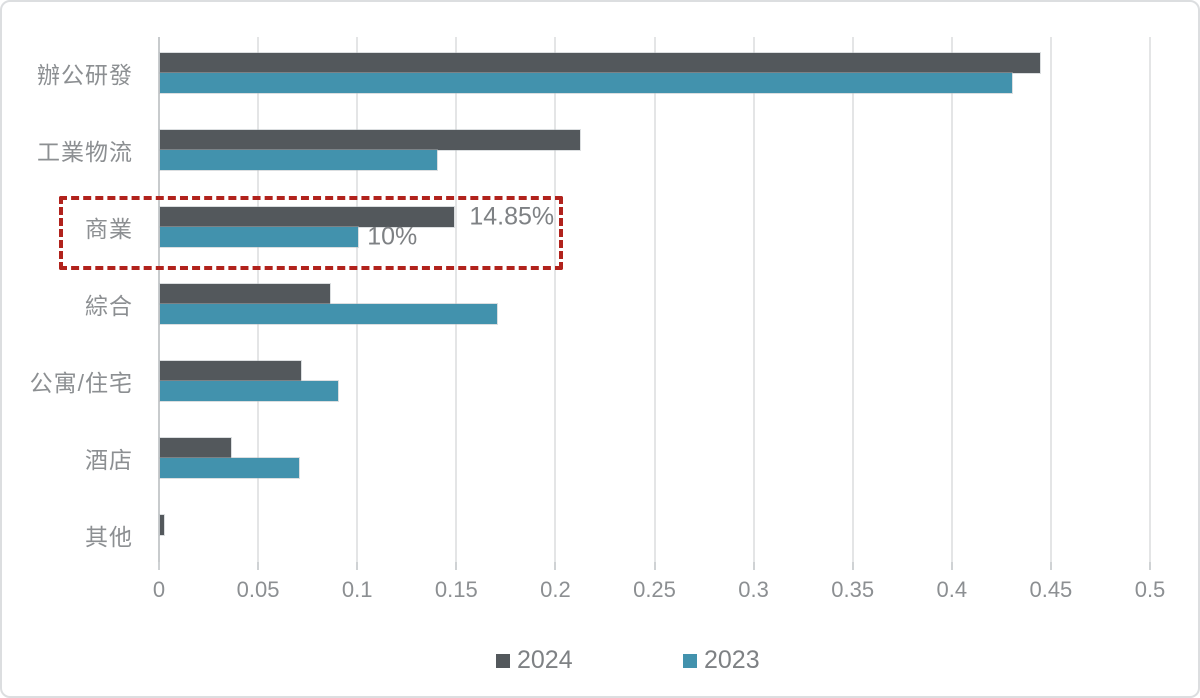 This screenshot has height=698, width=1200. I want to click on category-label: 綜合, so click(109, 305).